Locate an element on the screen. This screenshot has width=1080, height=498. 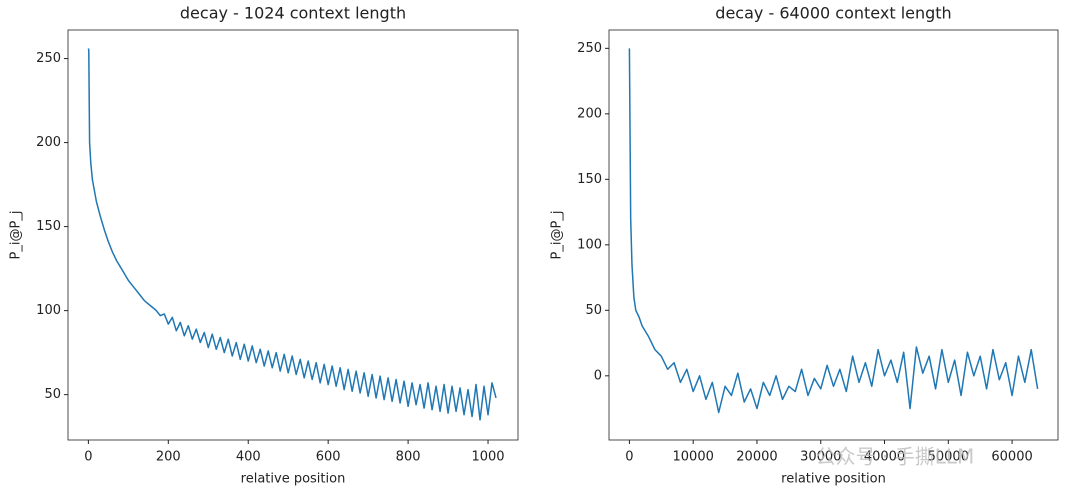
x-tick-label: 600 is located at coordinates (328, 457).